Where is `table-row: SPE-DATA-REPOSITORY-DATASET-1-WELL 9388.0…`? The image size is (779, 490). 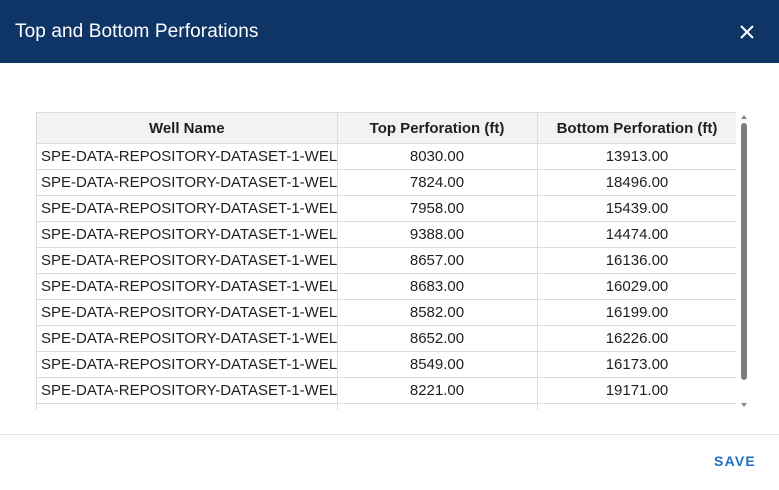 table-row: SPE-DATA-REPOSITORY-DATASET-1-WELL 9388.0… is located at coordinates (386, 234).